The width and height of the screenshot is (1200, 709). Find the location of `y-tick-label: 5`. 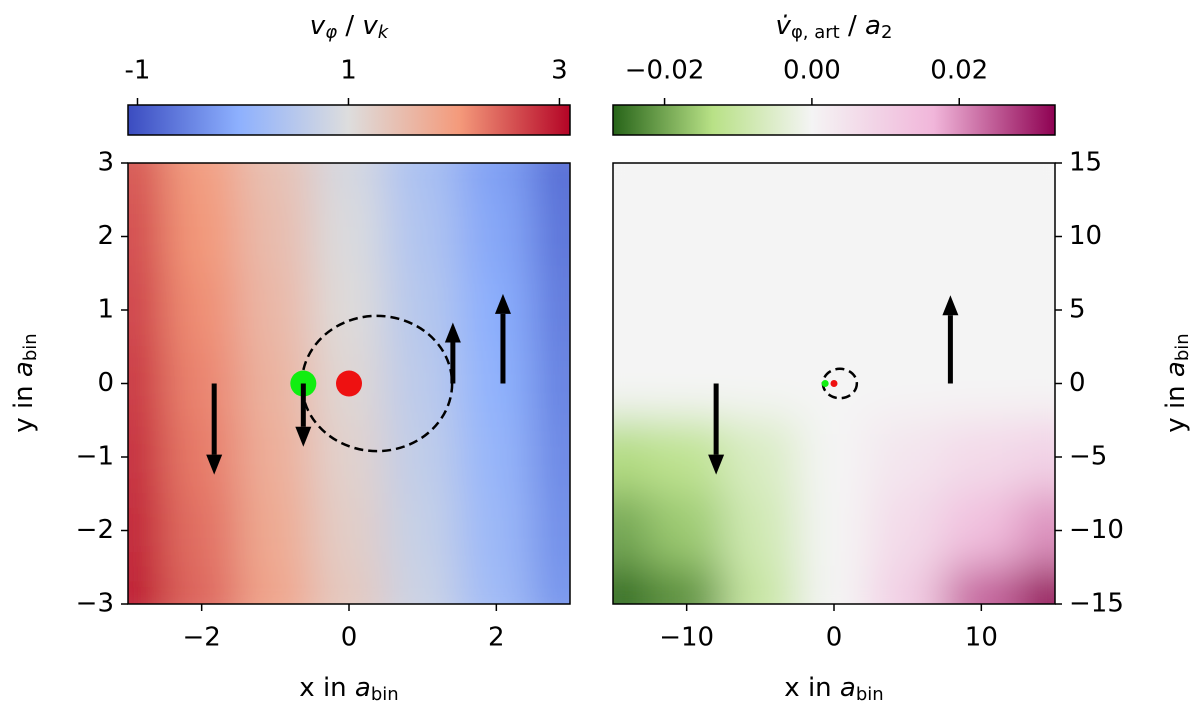

y-tick-label: 5 is located at coordinates (1077, 310).